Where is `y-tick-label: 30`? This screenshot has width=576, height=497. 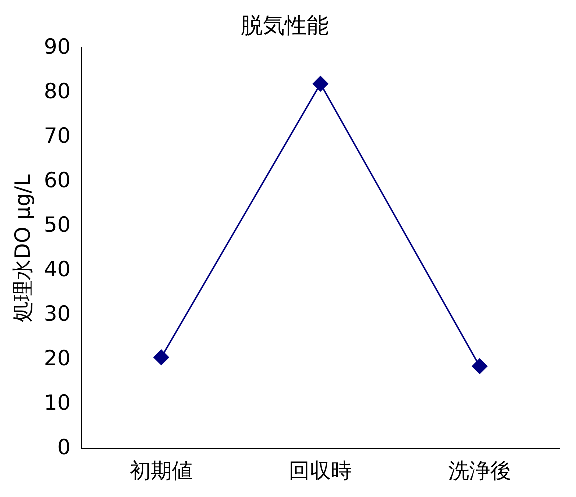
y-tick-label: 30 is located at coordinates (57, 314).